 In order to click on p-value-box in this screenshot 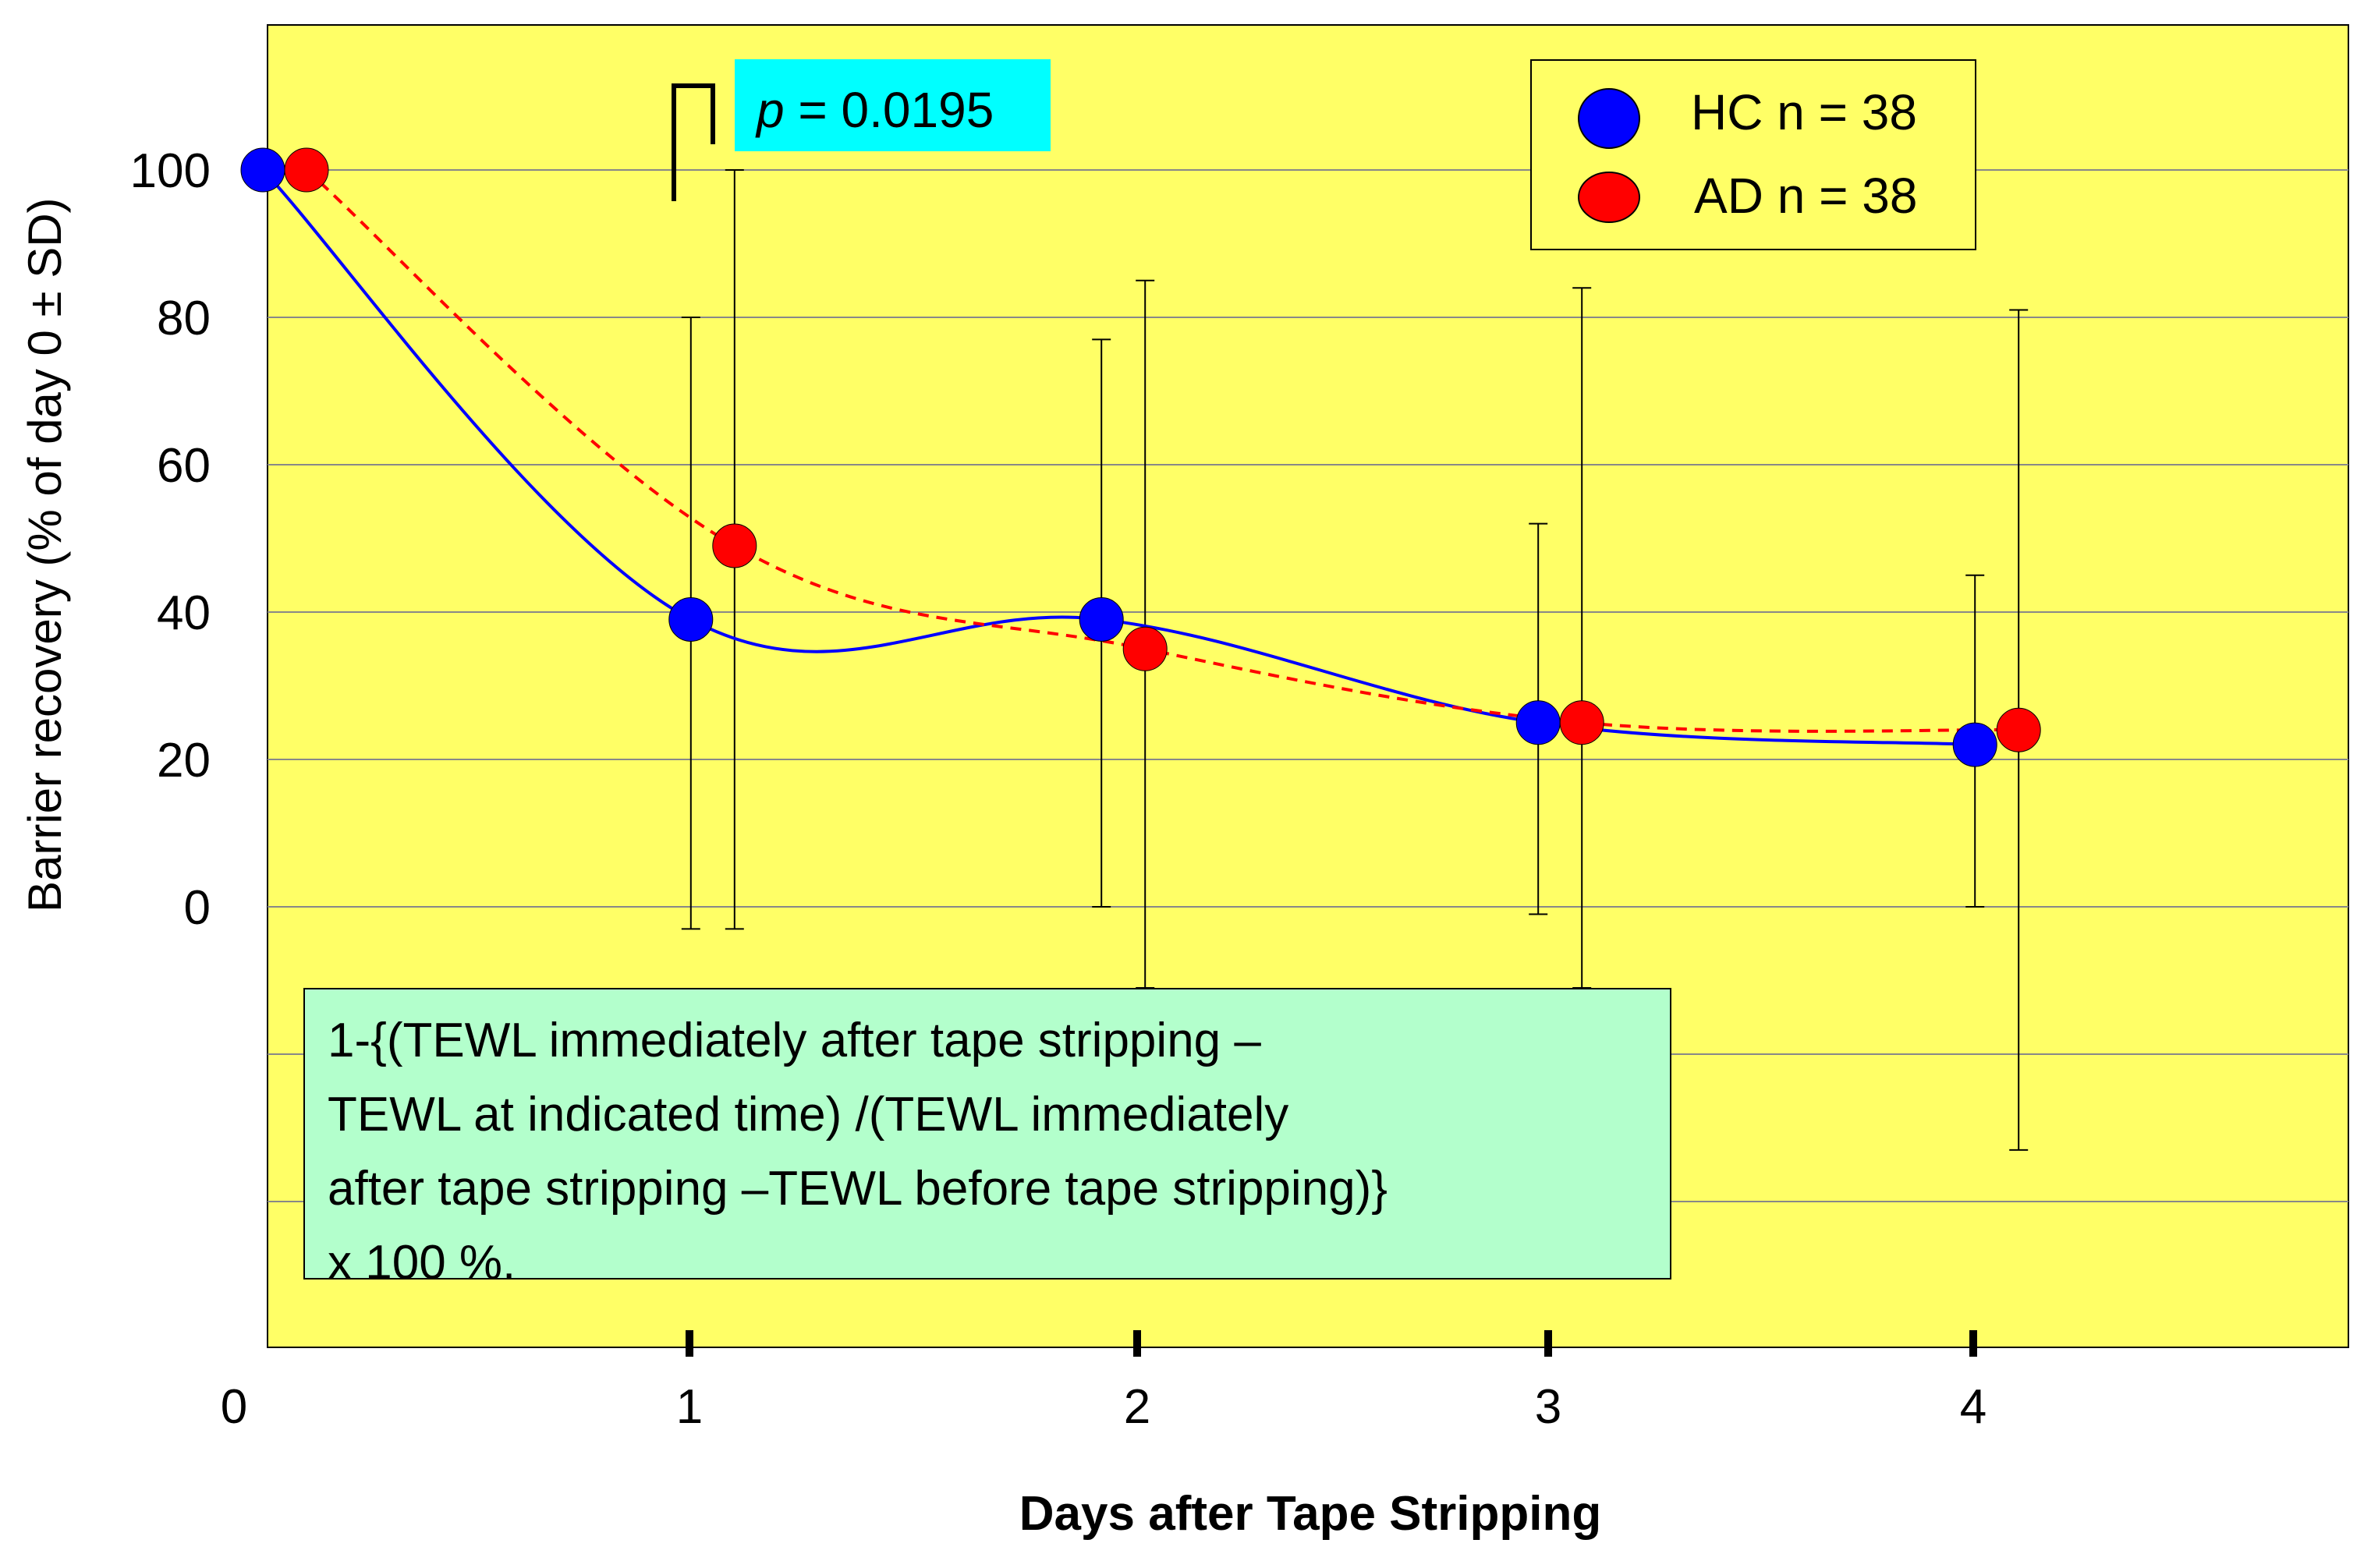, I will do `click(893, 105)`.